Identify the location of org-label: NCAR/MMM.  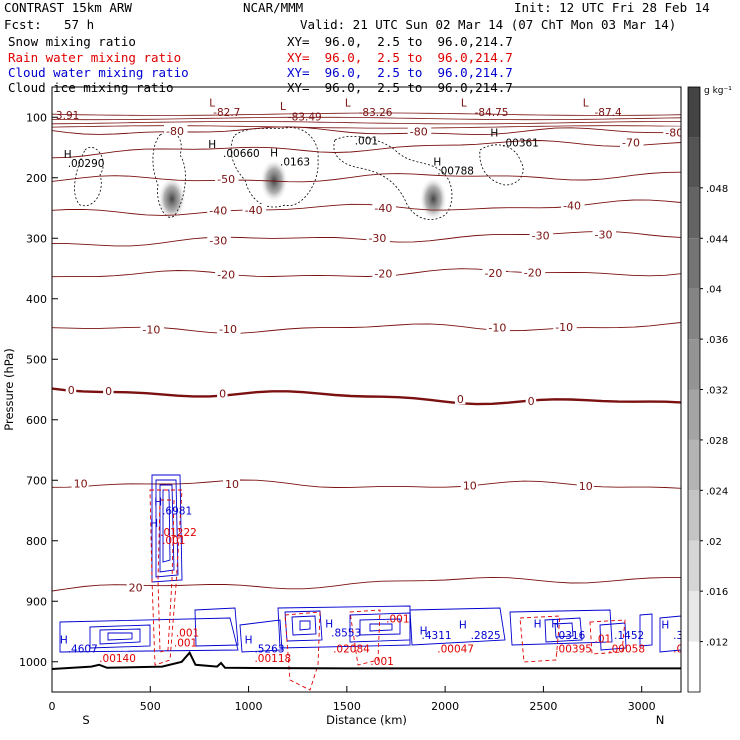
(273, 7).